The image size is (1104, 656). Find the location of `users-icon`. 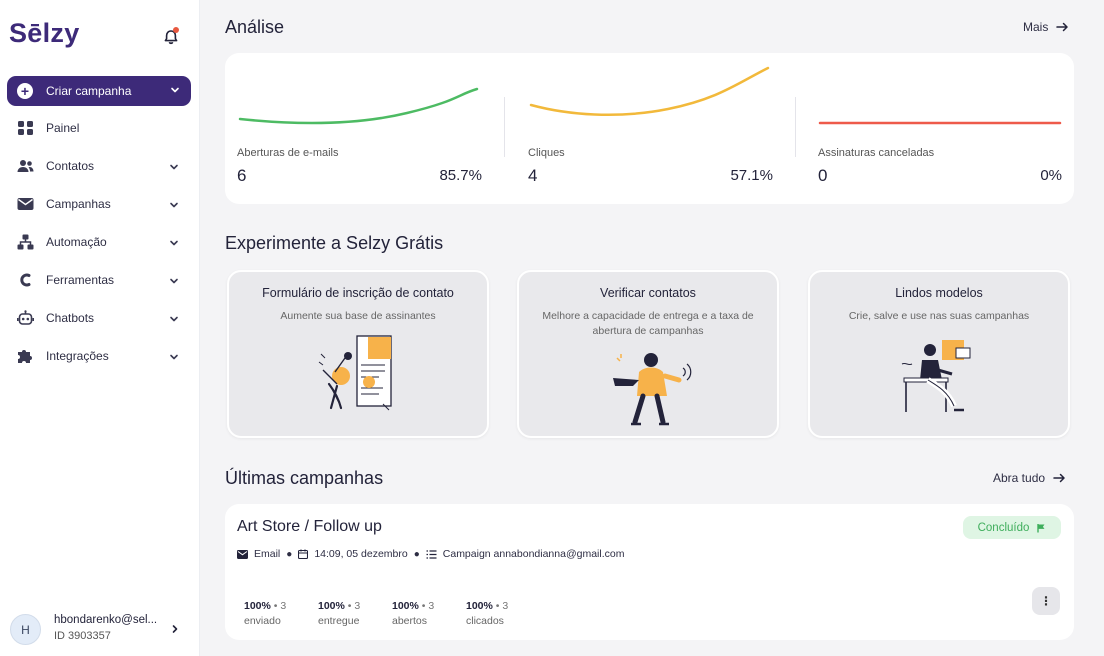

users-icon is located at coordinates (25, 166).